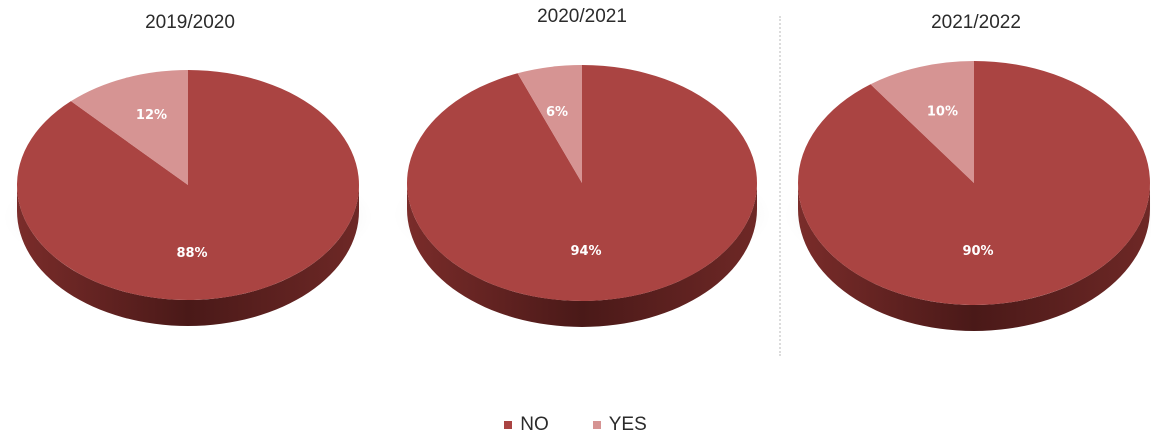  Describe the element at coordinates (190, 22) in the screenshot. I see `chart-title-2019-2020: 2019/2020` at that location.